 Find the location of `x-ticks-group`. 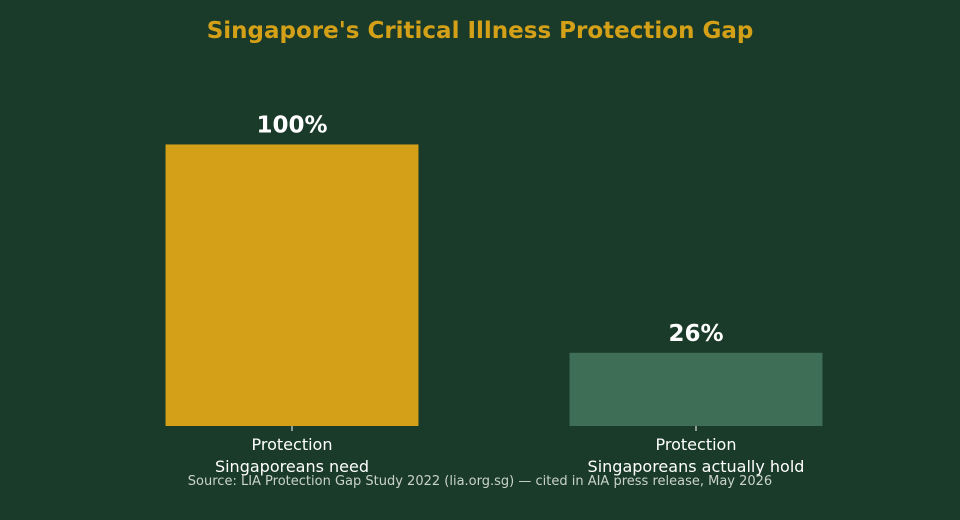

x-ticks-group is located at coordinates (494, 428).